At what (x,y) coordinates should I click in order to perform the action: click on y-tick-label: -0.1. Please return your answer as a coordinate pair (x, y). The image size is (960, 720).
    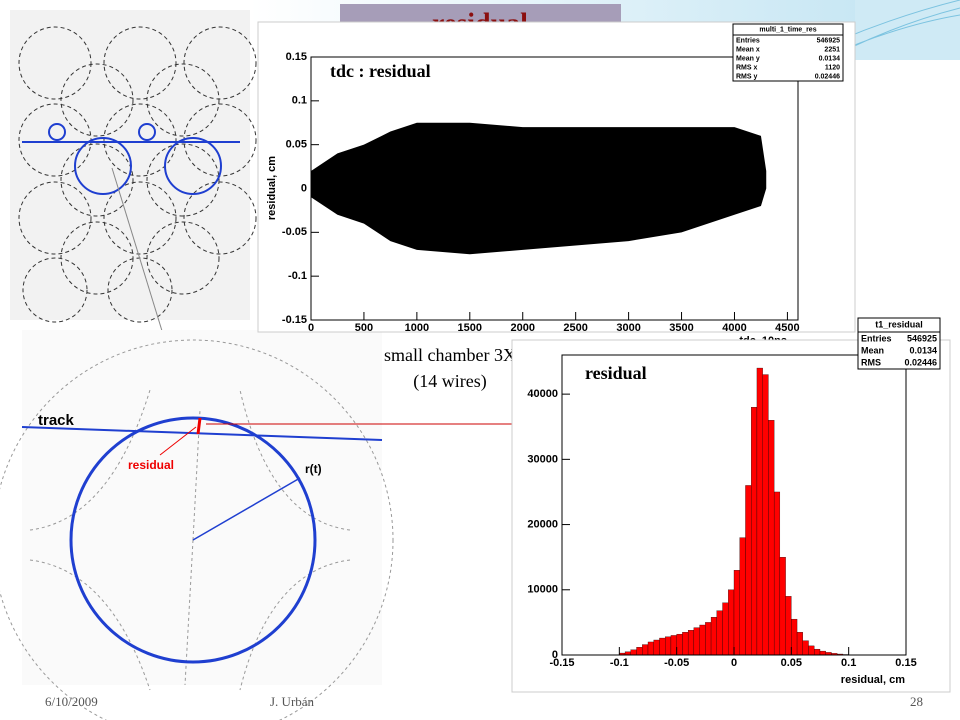
    Looking at the image, I should click on (297, 276).